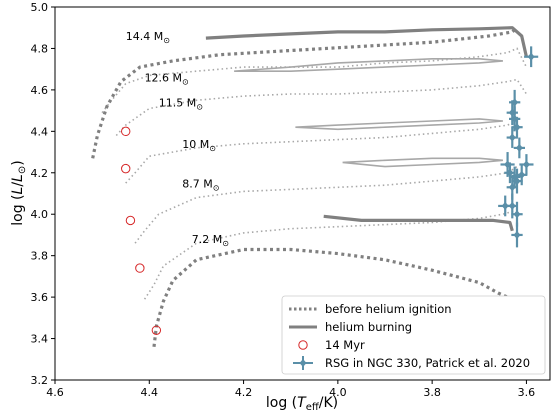  I want to click on x-tick-label: 4.2, so click(244, 392).